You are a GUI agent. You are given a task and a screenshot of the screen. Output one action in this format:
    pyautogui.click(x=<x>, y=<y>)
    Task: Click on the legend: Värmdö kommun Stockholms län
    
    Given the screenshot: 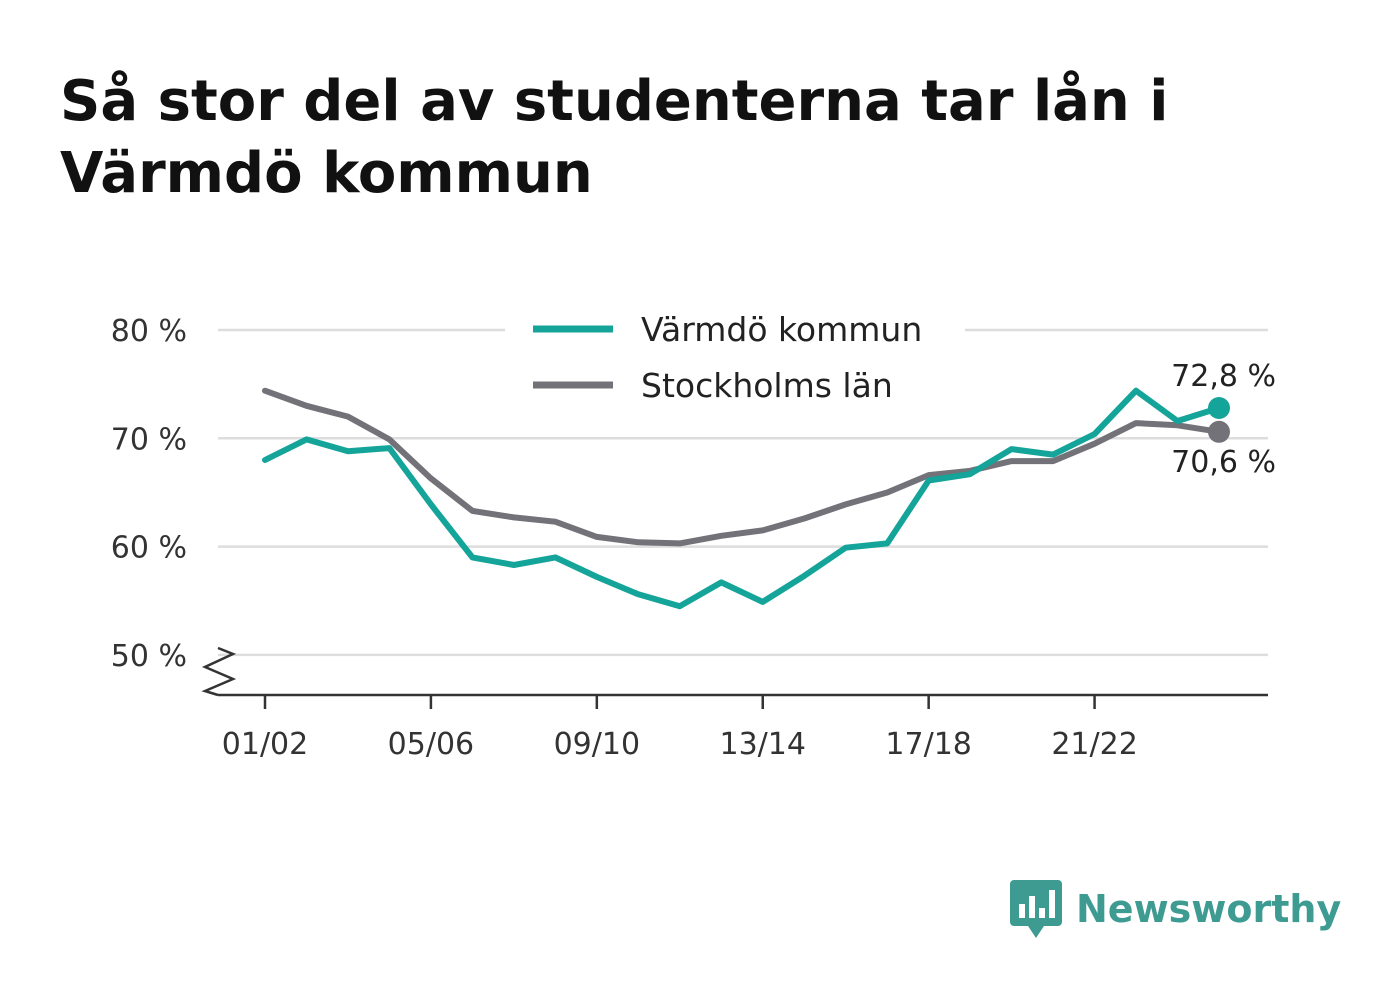 What is the action you would take?
    pyautogui.click(x=735, y=360)
    